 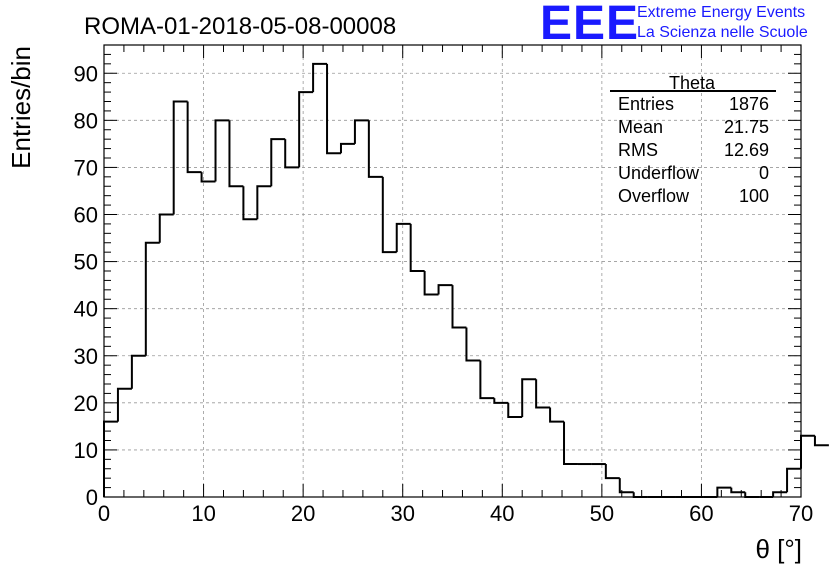 What do you see at coordinates (86, 356) in the screenshot?
I see `y-tick-label: 30` at bounding box center [86, 356].